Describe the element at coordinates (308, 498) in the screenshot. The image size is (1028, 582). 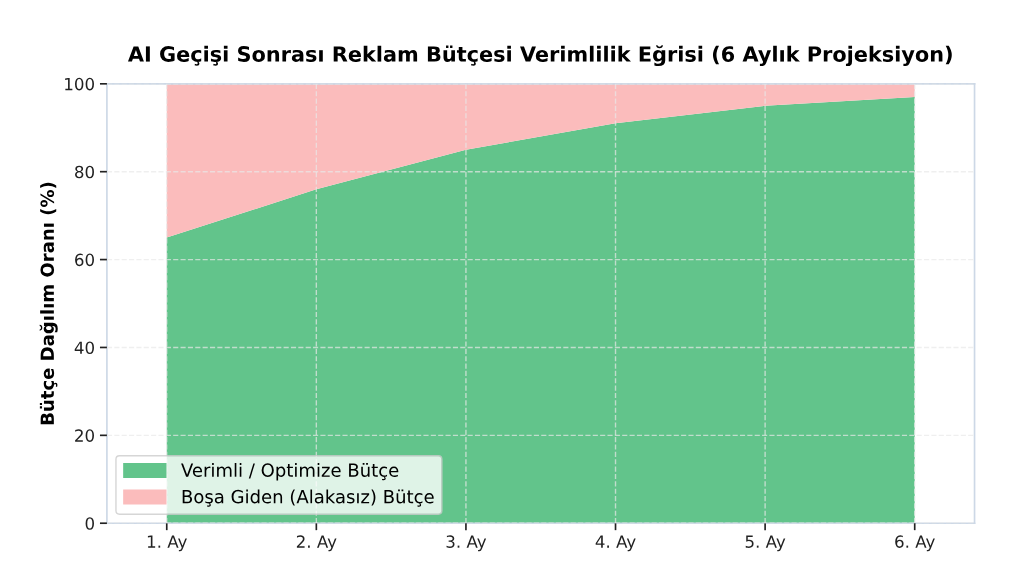
I see `legend-label: Boşa Giden (Alakasız) Bütçe` at that location.